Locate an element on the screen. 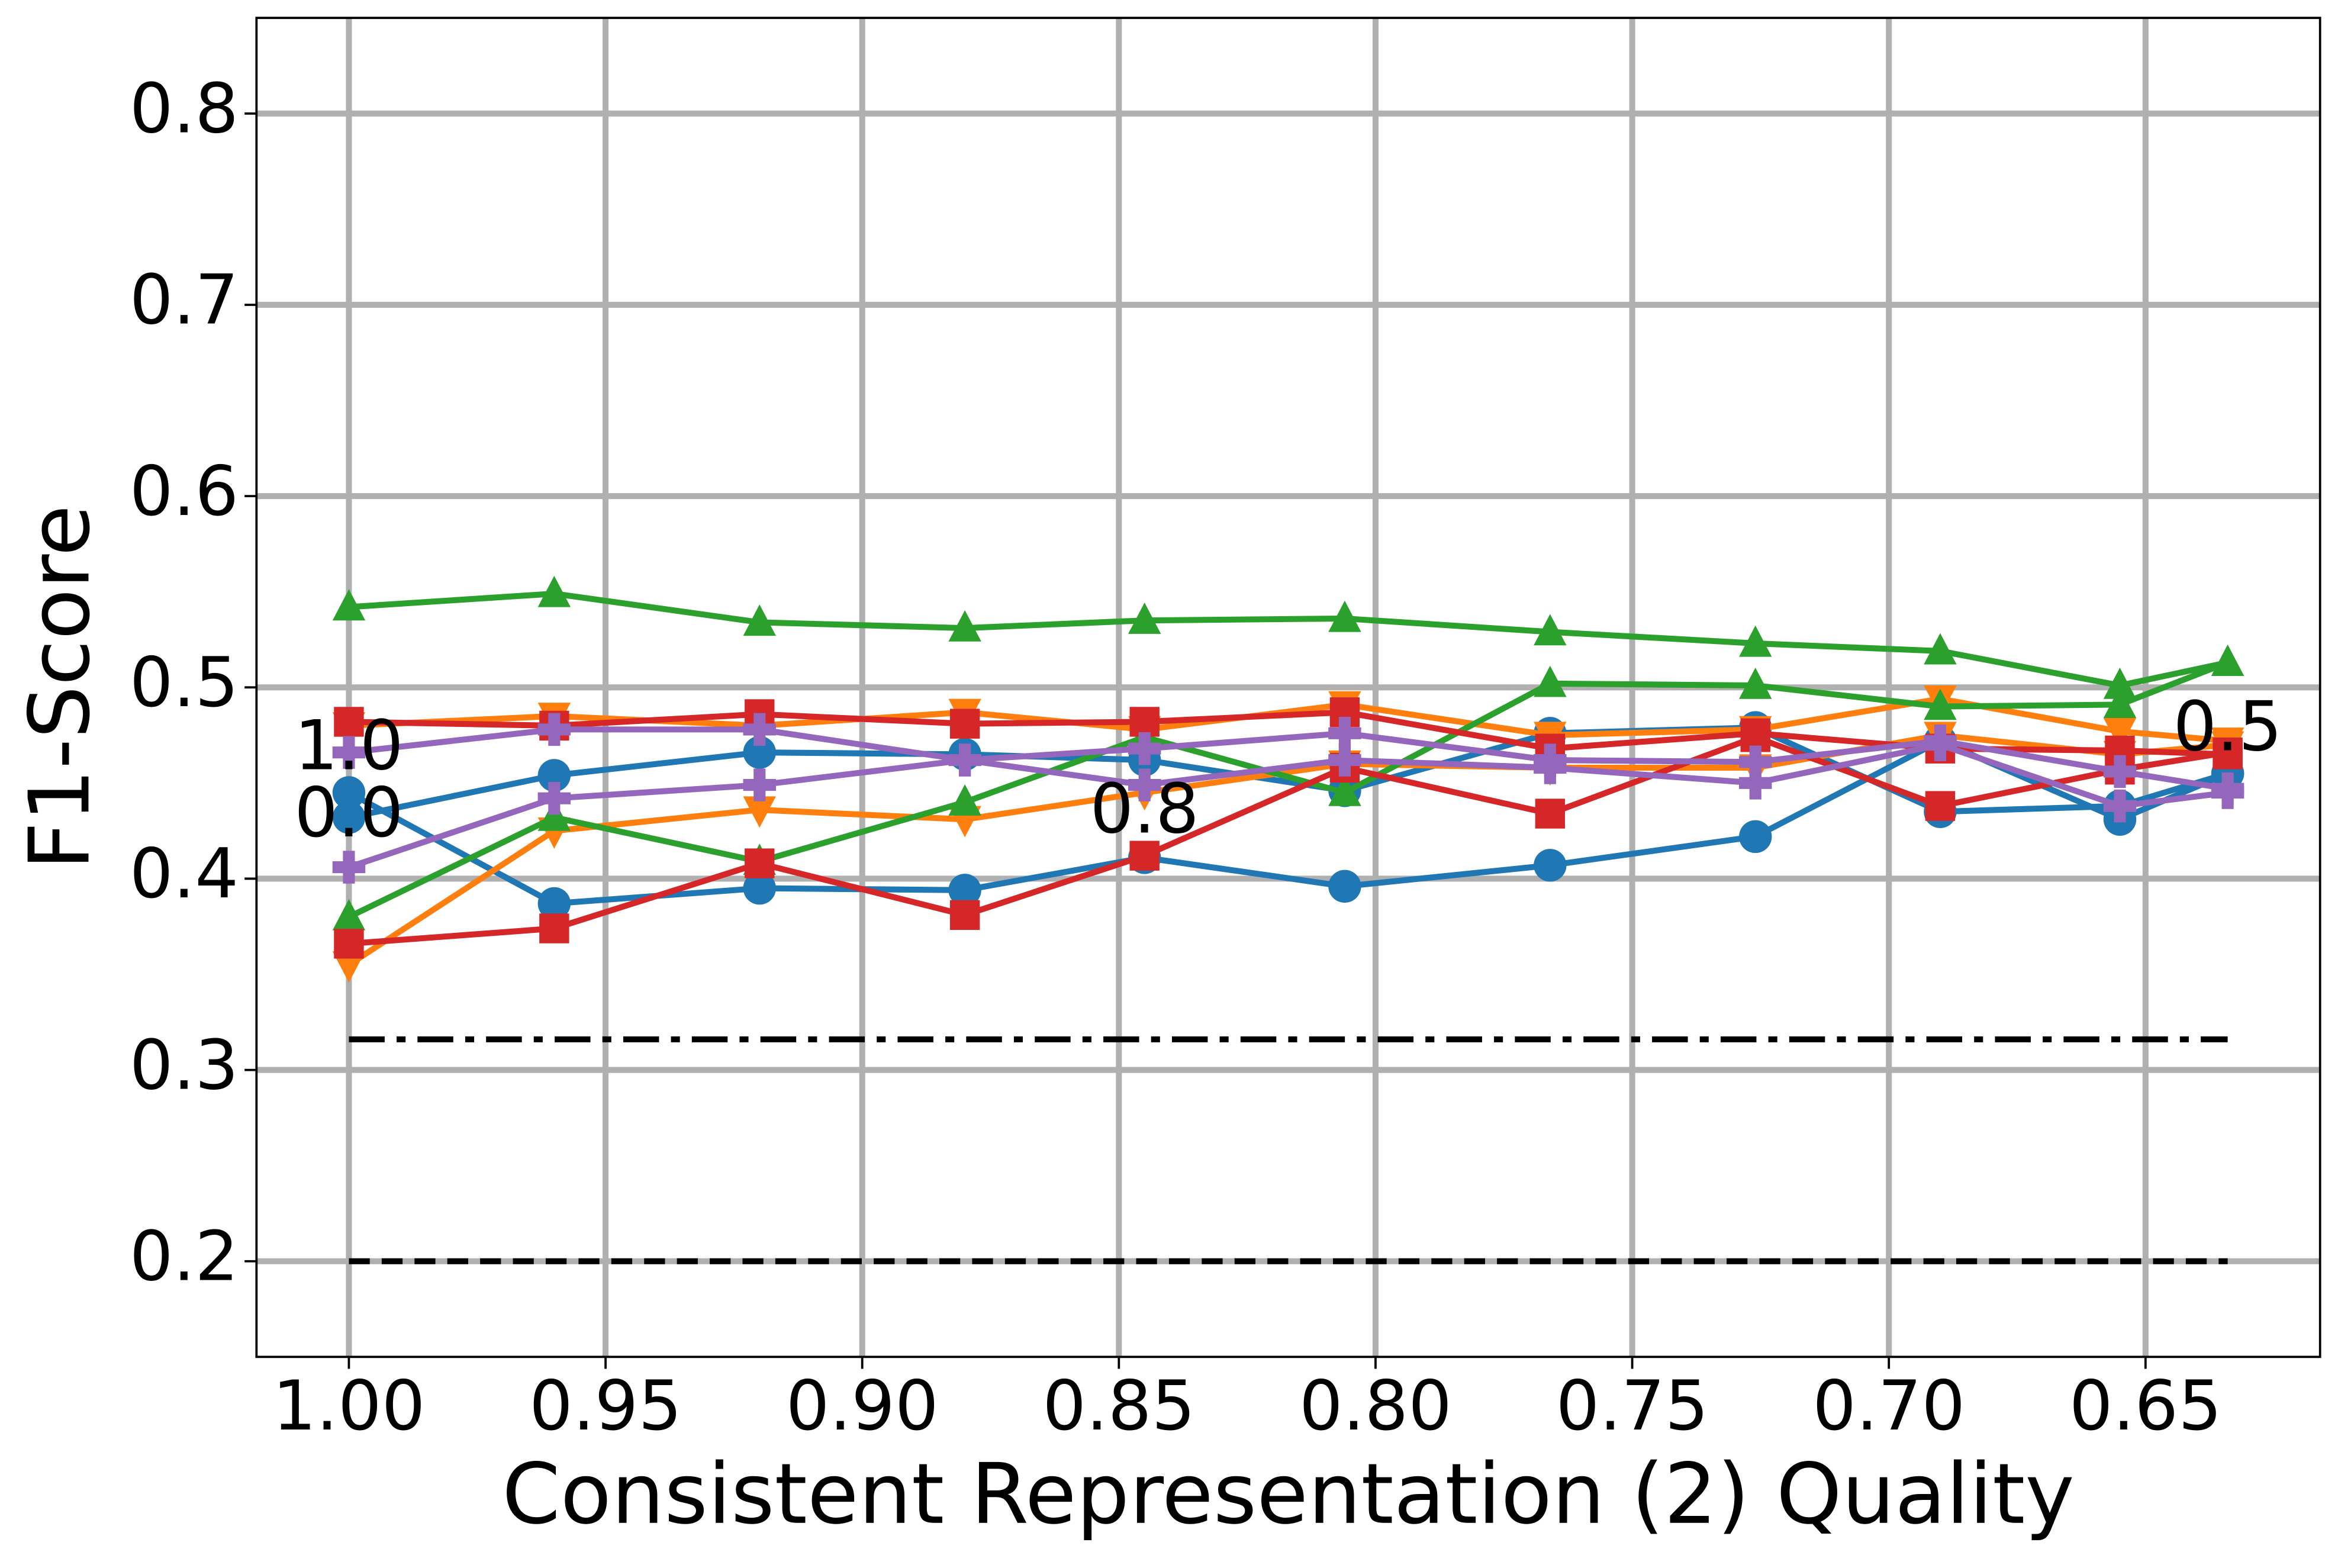 The height and width of the screenshot is (1568, 2338). x-tick-label: 0.80 is located at coordinates (1375, 1406).